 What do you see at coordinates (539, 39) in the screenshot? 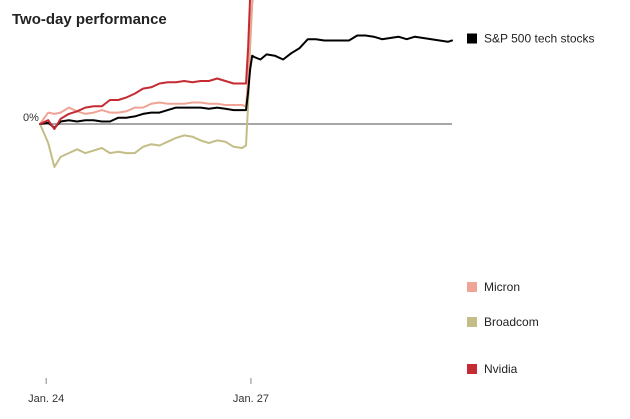
I see `legend-label: S&P 500 tech stocks` at bounding box center [539, 39].